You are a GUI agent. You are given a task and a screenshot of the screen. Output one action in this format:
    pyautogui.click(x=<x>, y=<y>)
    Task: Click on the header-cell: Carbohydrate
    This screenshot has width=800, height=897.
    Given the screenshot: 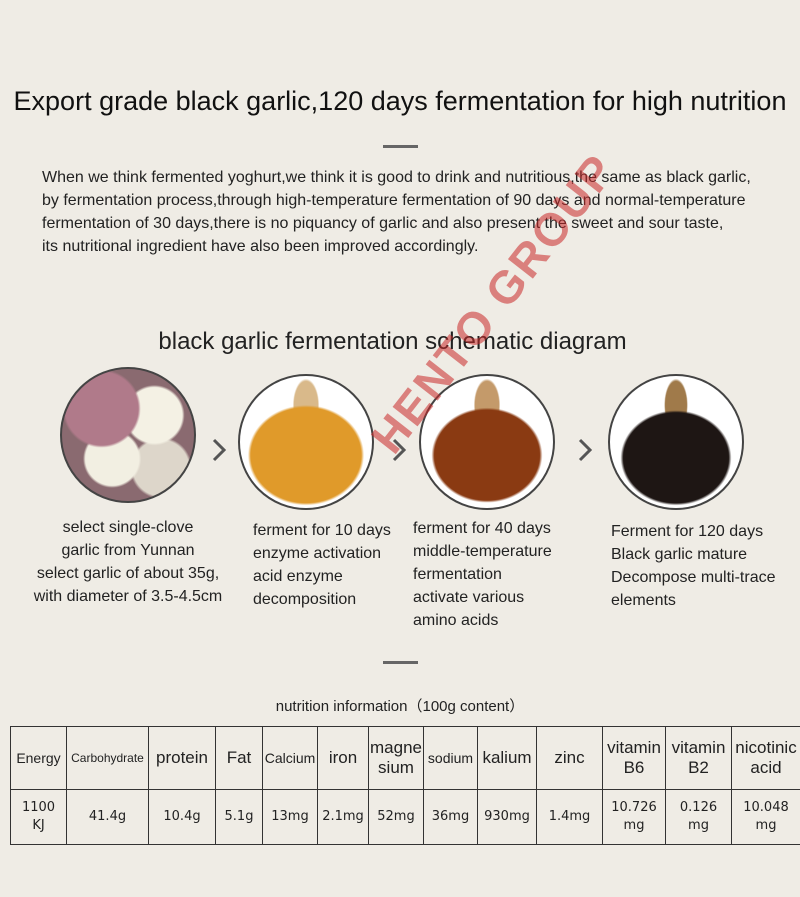 What is the action you would take?
    pyautogui.click(x=107, y=758)
    